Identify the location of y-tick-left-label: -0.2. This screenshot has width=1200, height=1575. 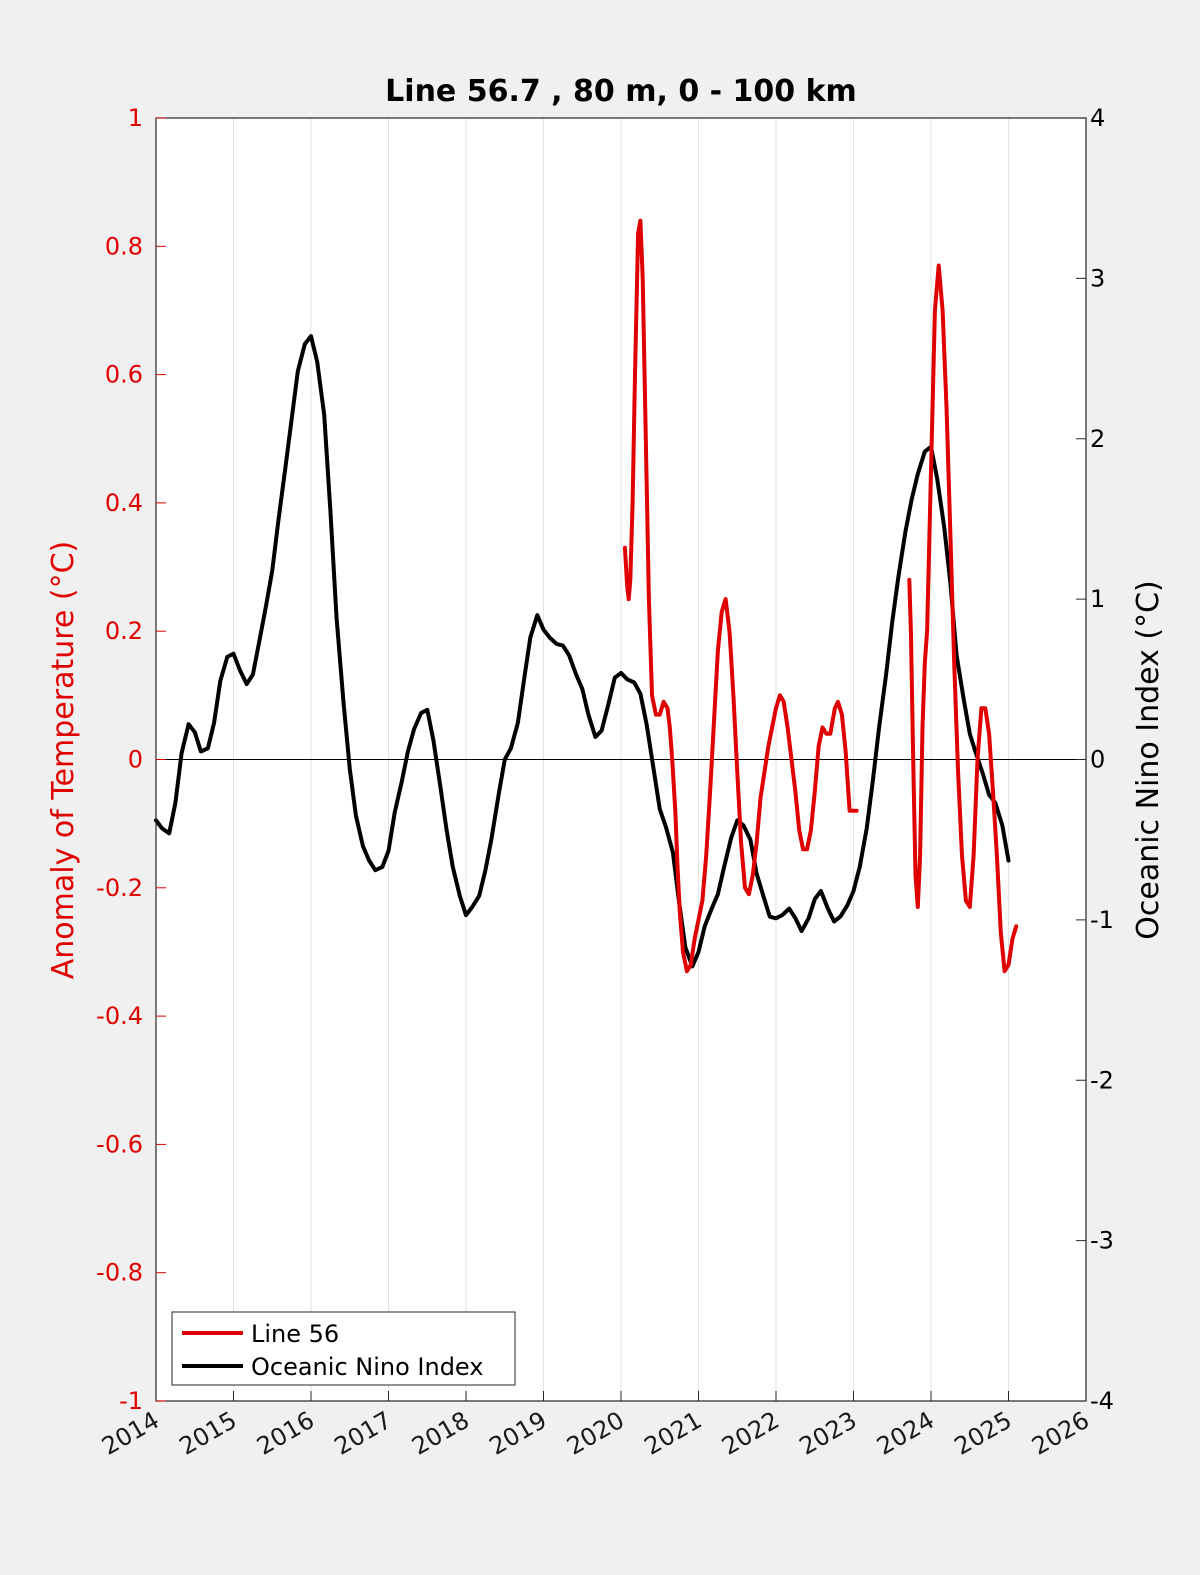
(119, 888).